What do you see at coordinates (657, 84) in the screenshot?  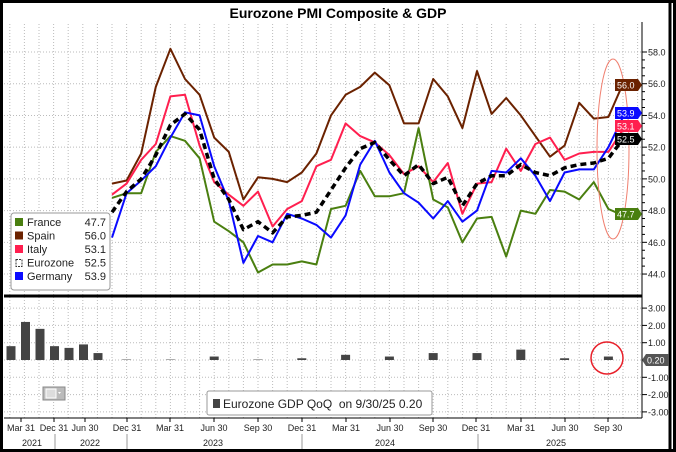 I see `y-tick-label: 56.0` at bounding box center [657, 84].